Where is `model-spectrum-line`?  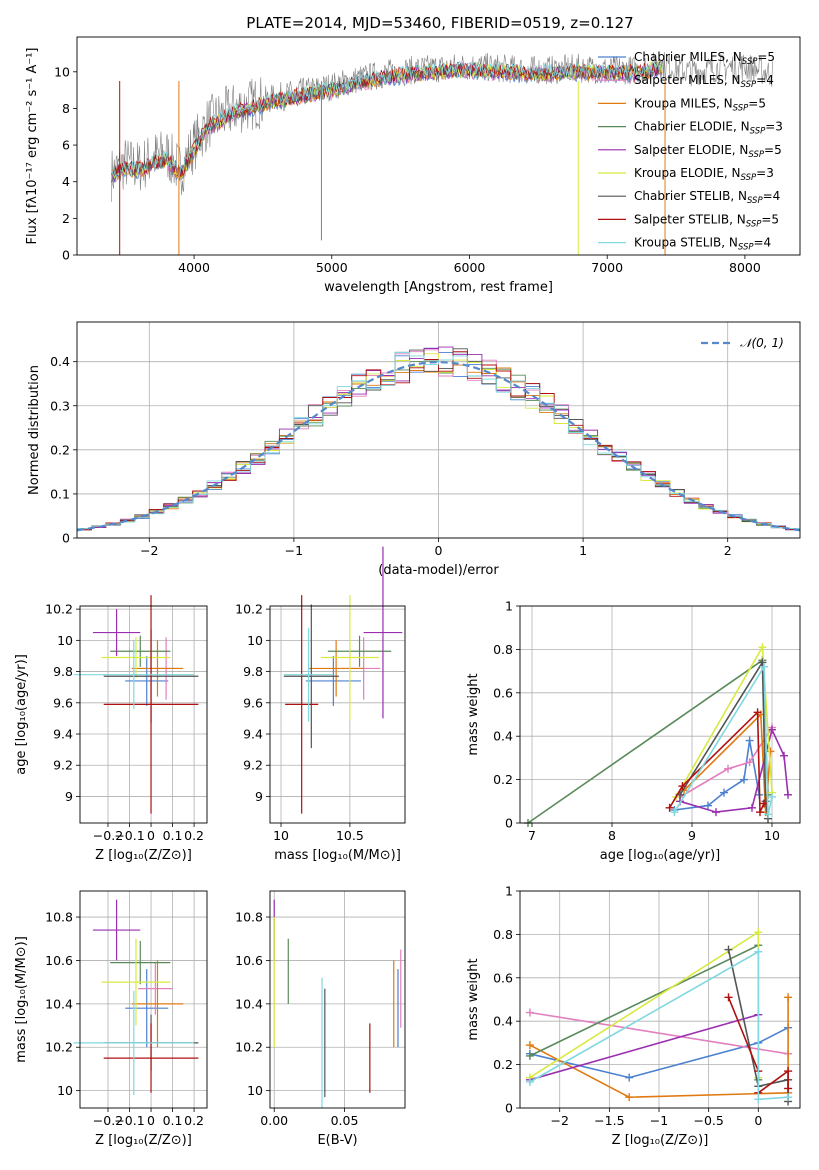 model-spectrum-line is located at coordinates (387, 120).